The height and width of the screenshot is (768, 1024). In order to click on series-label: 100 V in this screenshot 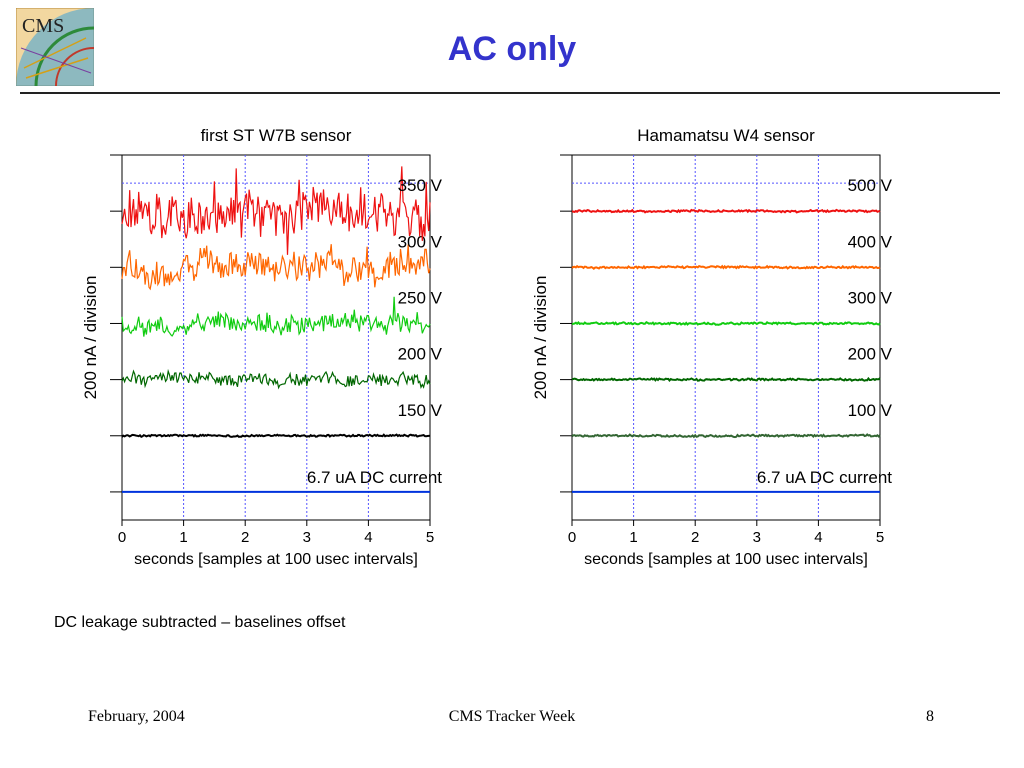, I will do `click(870, 410)`.